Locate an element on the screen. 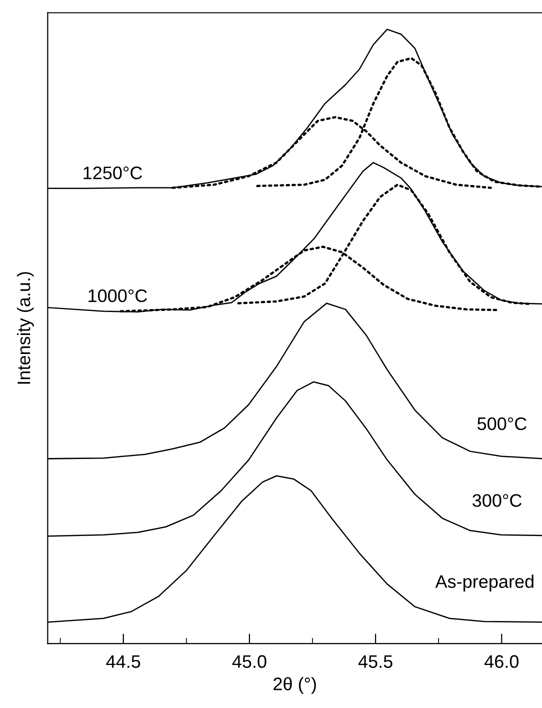 The image size is (542, 708). y-axis-title: Intensity (a.u.) is located at coordinates (25, 328).